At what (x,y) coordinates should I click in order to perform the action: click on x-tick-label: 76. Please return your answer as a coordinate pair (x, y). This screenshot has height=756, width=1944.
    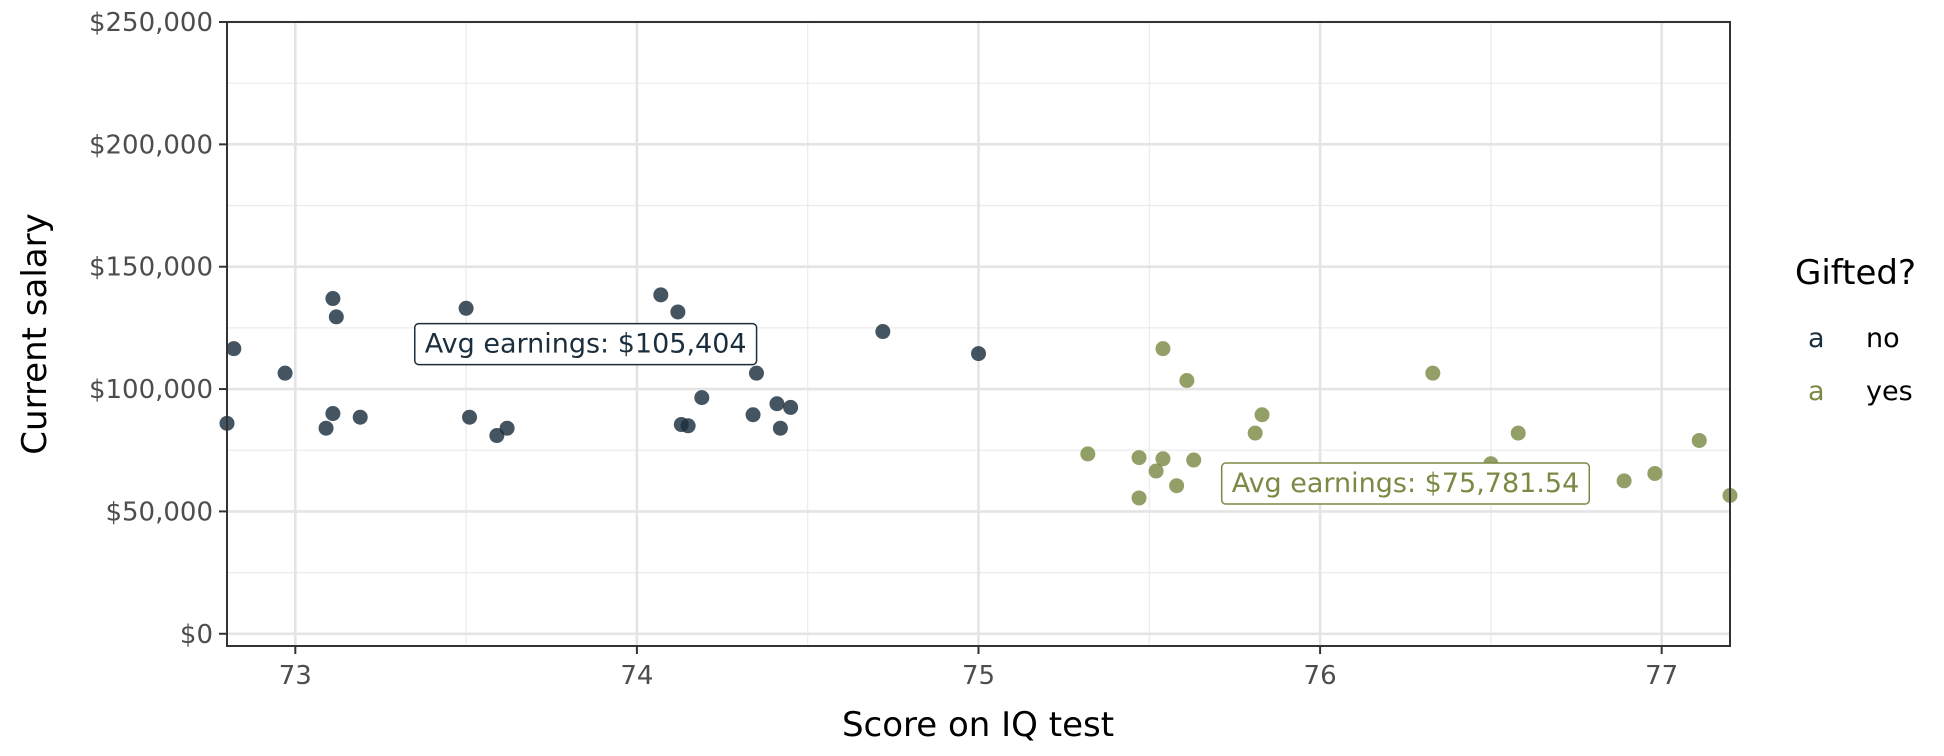
    Looking at the image, I should click on (1320, 676).